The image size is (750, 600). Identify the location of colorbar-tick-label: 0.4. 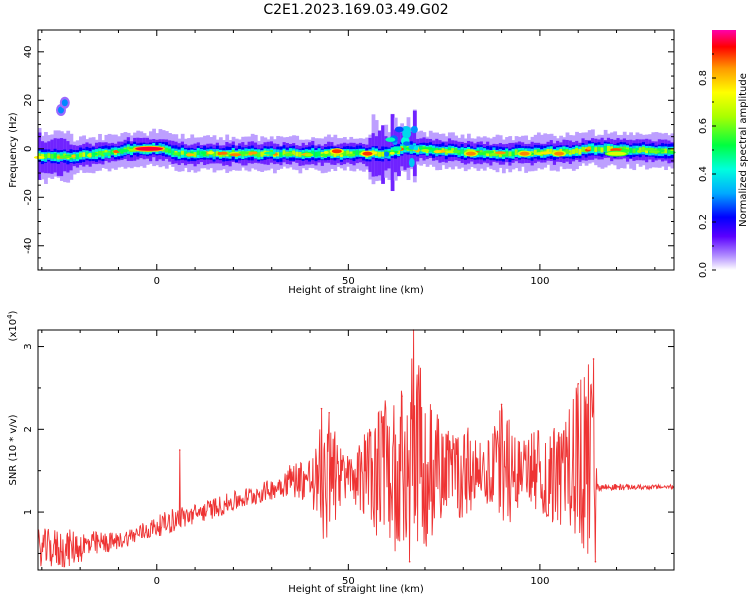
(703, 174).